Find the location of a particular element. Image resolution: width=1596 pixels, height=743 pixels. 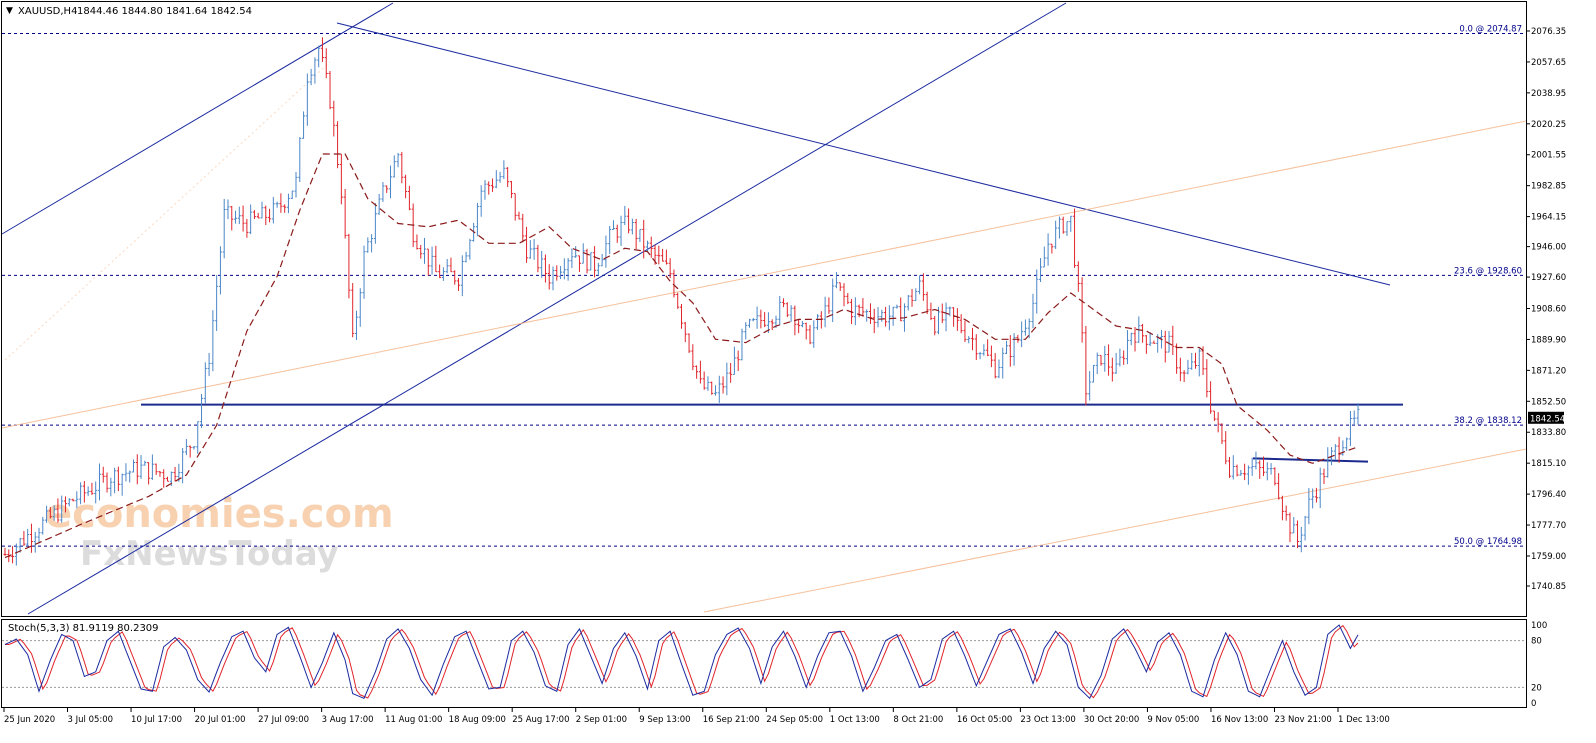

time-tick-label: 16 Nov 13:00 is located at coordinates (1239, 720).